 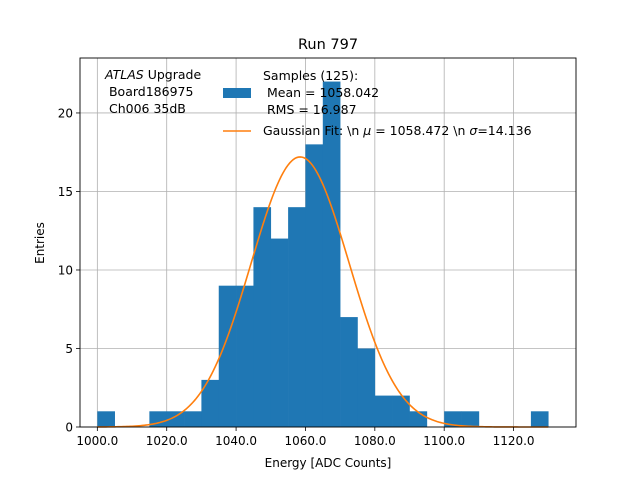 I want to click on legend-rms-label: RMS = 16.987, so click(x=310, y=109).